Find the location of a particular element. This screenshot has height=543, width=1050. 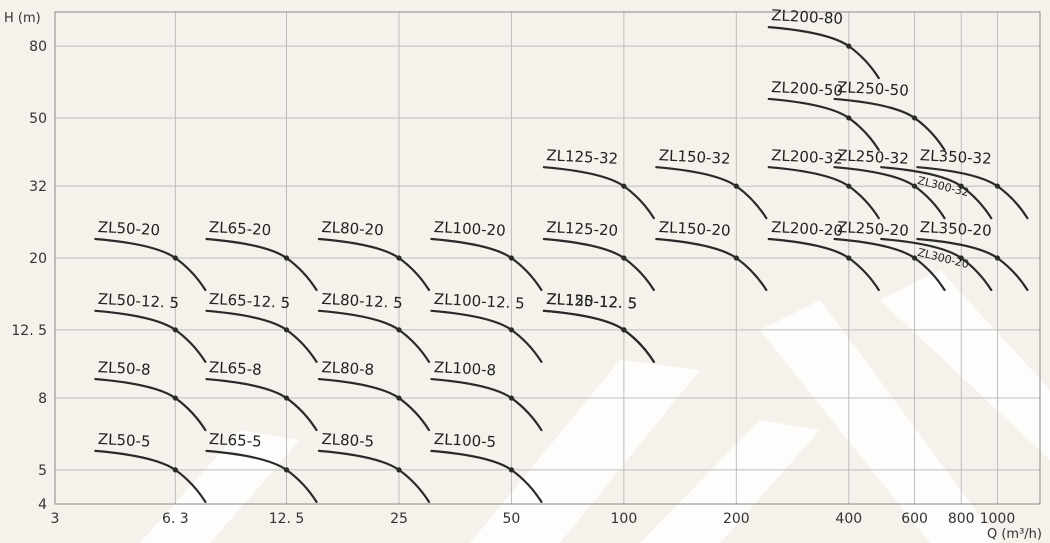

curve-label: ZL250-32 is located at coordinates (873, 157).